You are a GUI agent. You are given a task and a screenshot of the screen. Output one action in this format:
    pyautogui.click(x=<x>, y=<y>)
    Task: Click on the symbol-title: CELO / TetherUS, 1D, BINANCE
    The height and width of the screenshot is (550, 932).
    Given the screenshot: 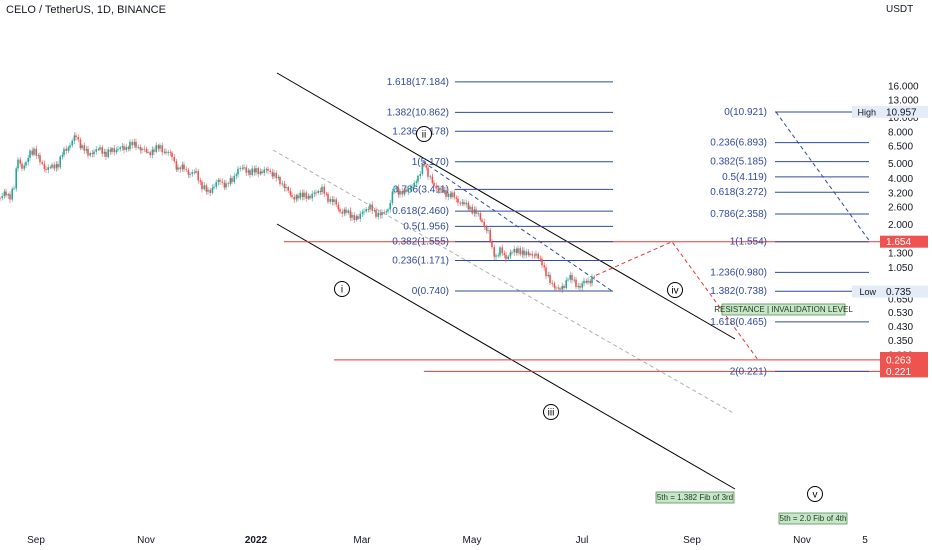 What is the action you would take?
    pyautogui.click(x=86, y=10)
    